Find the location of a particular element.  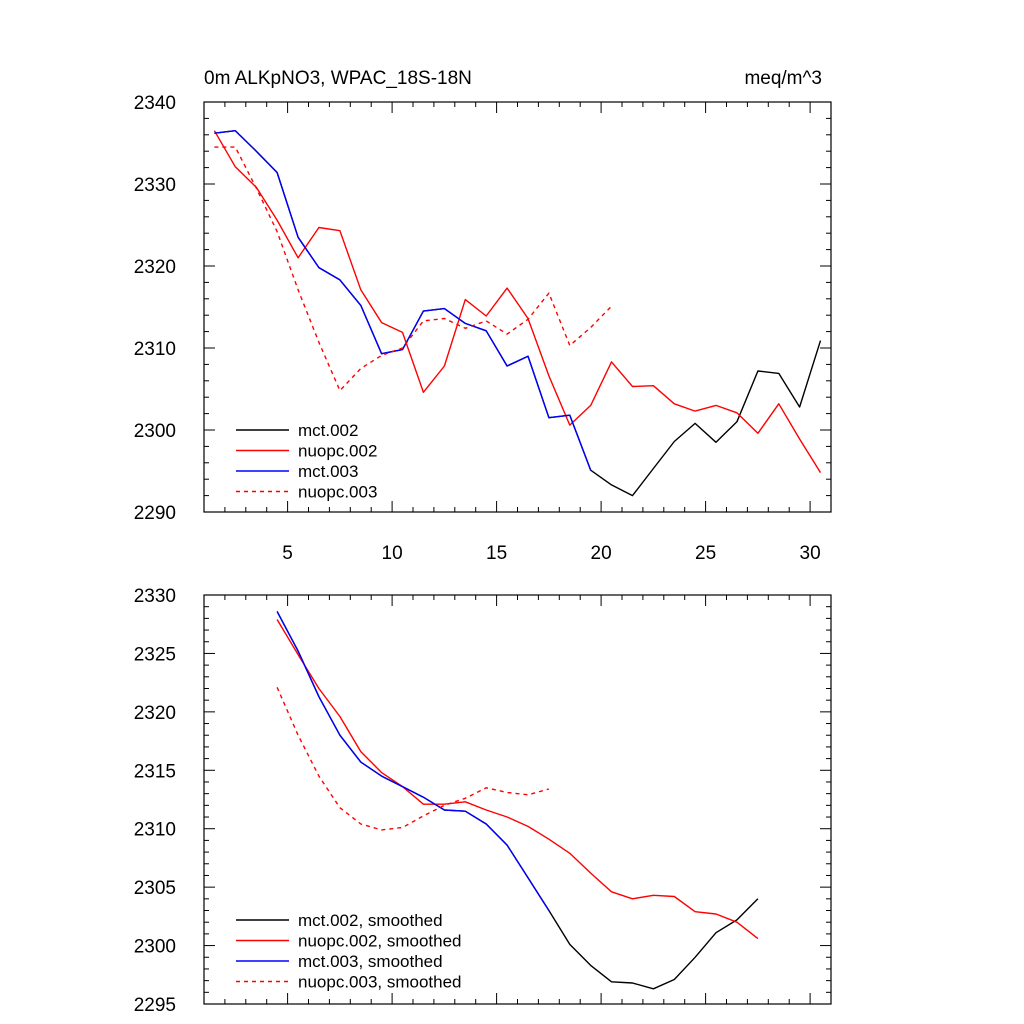

legend-label: mct.003 is located at coordinates (328, 471).